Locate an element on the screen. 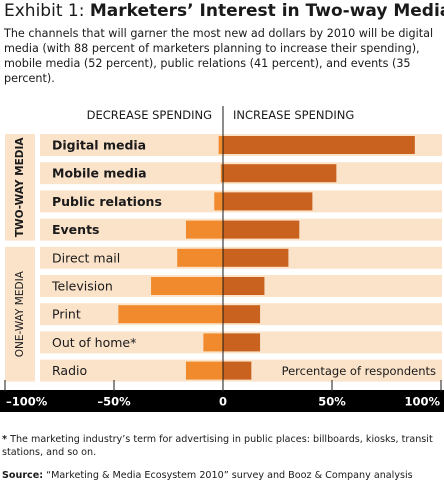 This screenshot has height=488, width=444. tick-label: 50% is located at coordinates (332, 402).